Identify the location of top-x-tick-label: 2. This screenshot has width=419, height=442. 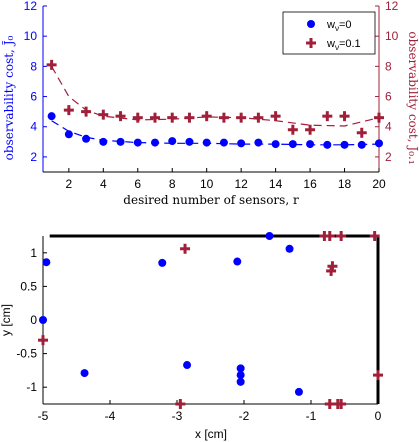
(69, 184).